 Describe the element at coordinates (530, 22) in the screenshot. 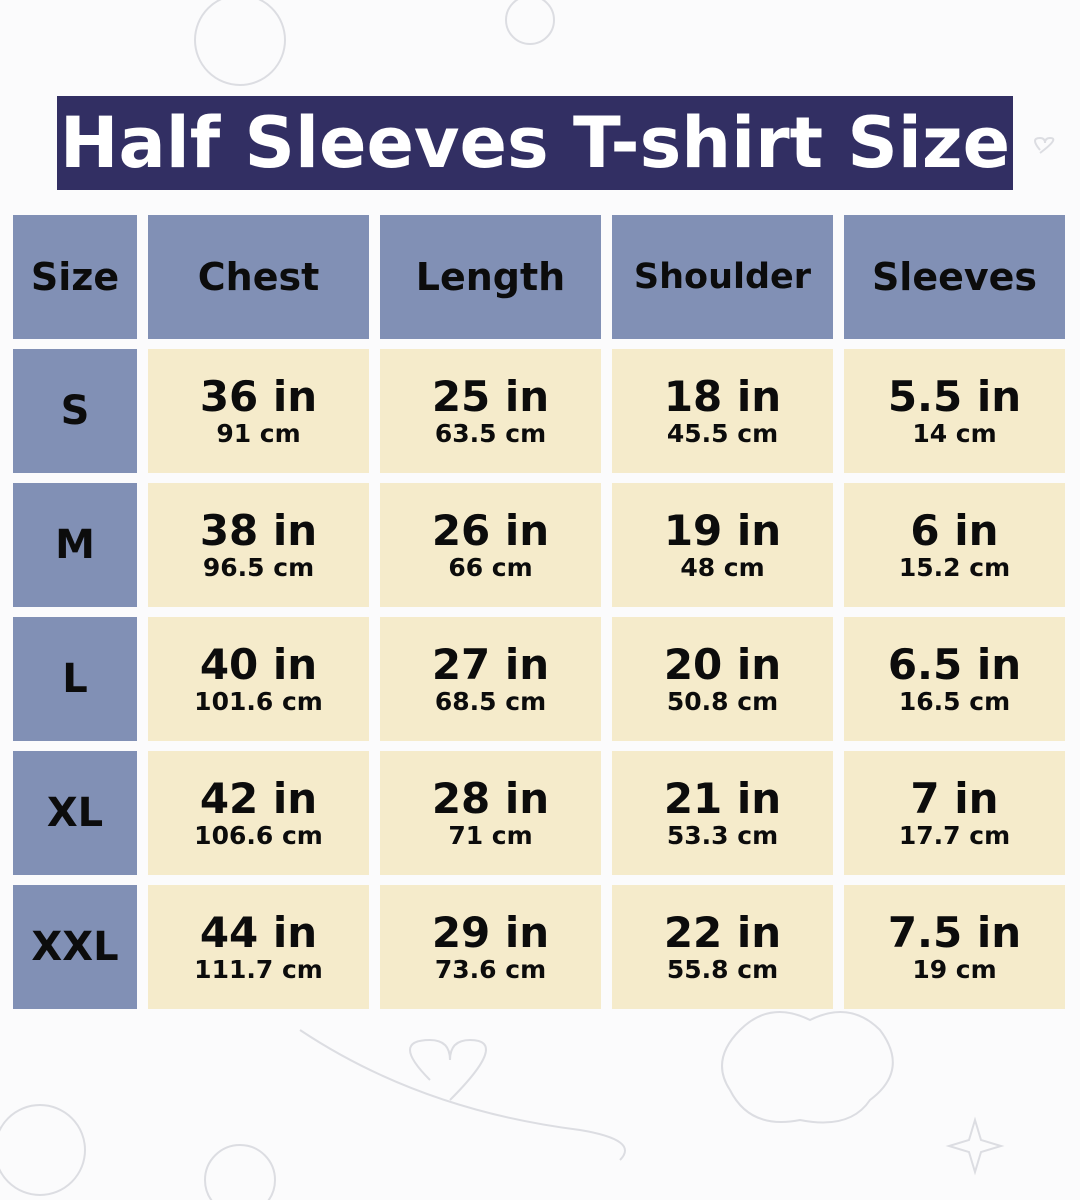

I see `button-doodle` at that location.